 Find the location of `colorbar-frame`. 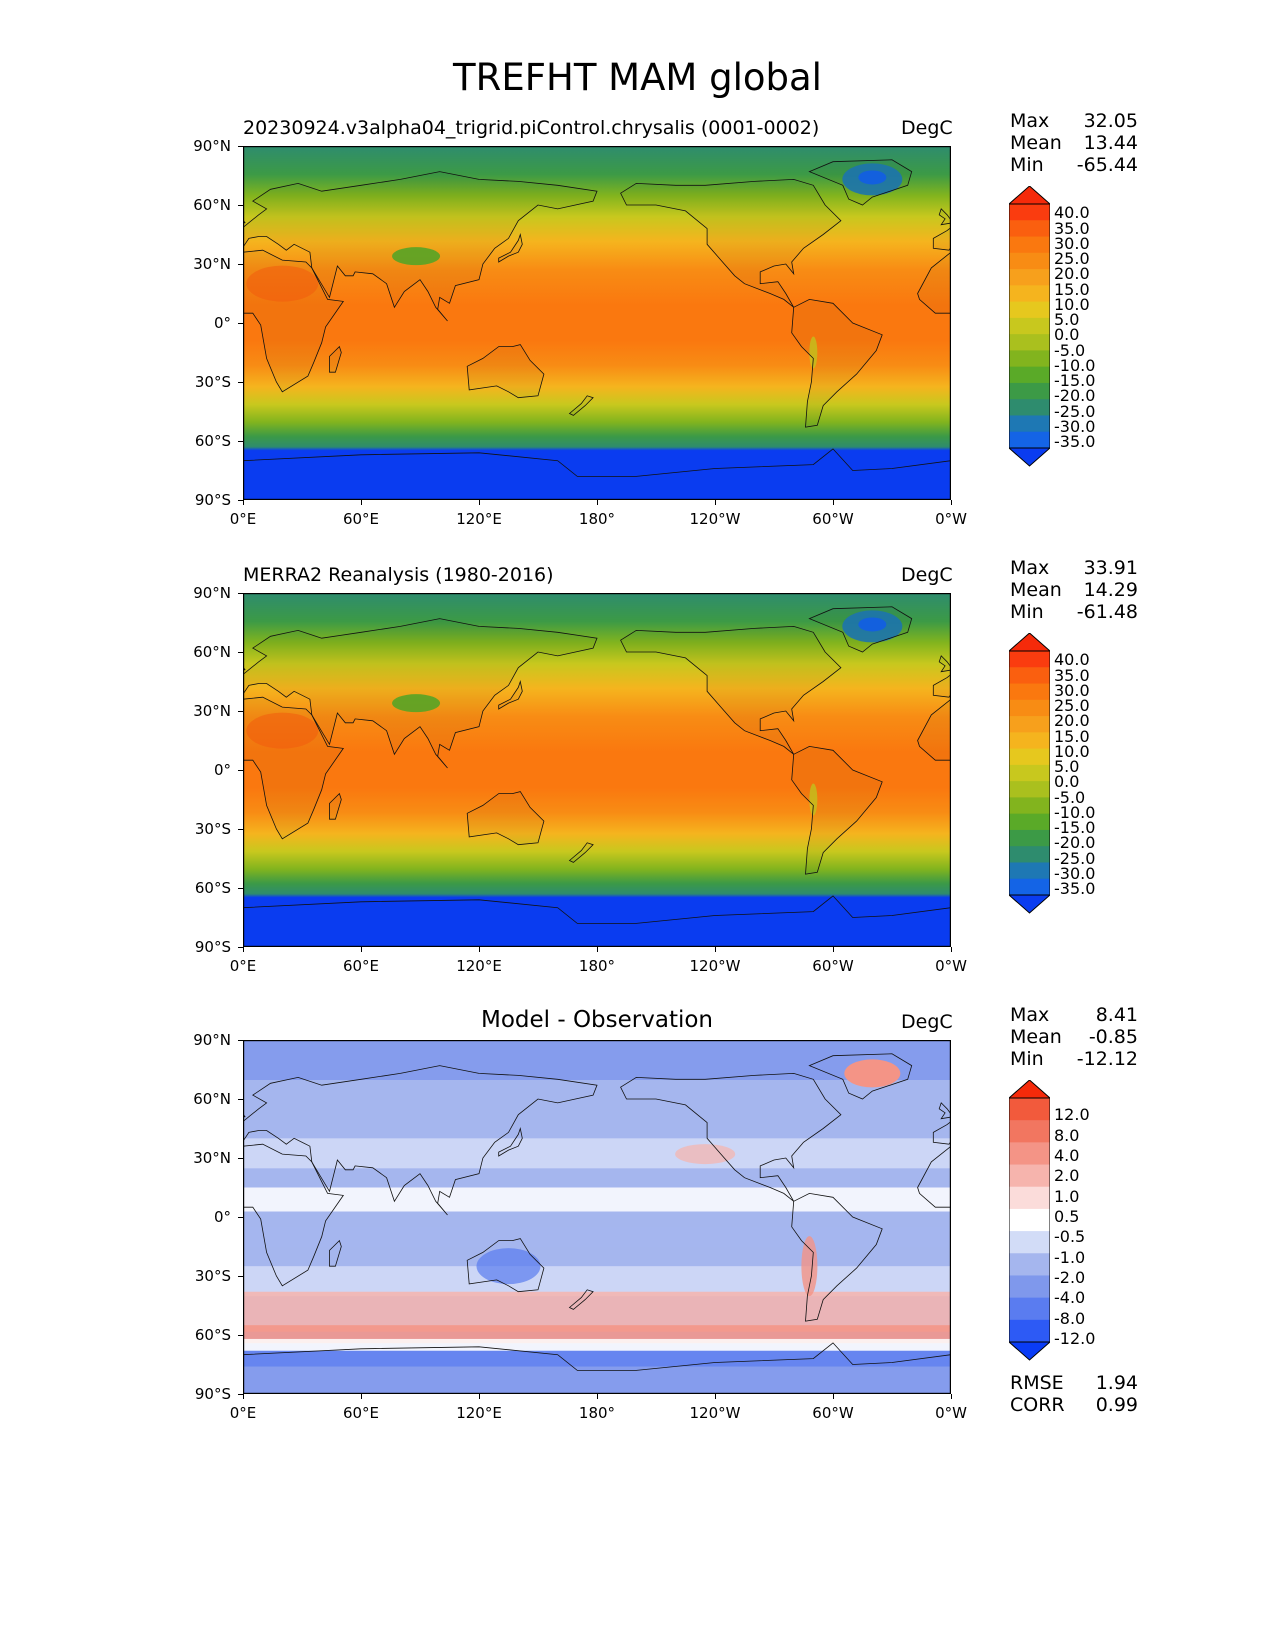

colorbar-frame is located at coordinates (1029, 773).